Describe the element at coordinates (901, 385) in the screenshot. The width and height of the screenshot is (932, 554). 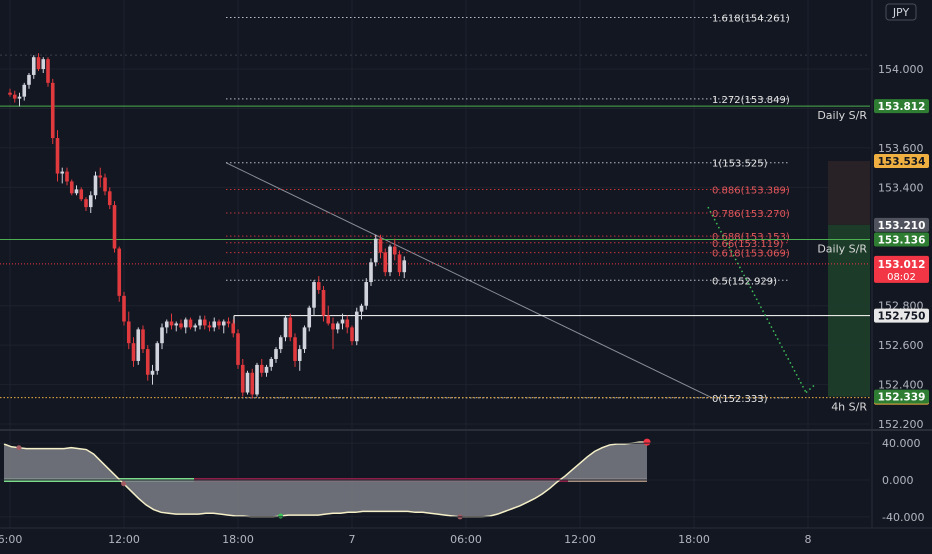
I see `price-axis-label: 152.400` at that location.